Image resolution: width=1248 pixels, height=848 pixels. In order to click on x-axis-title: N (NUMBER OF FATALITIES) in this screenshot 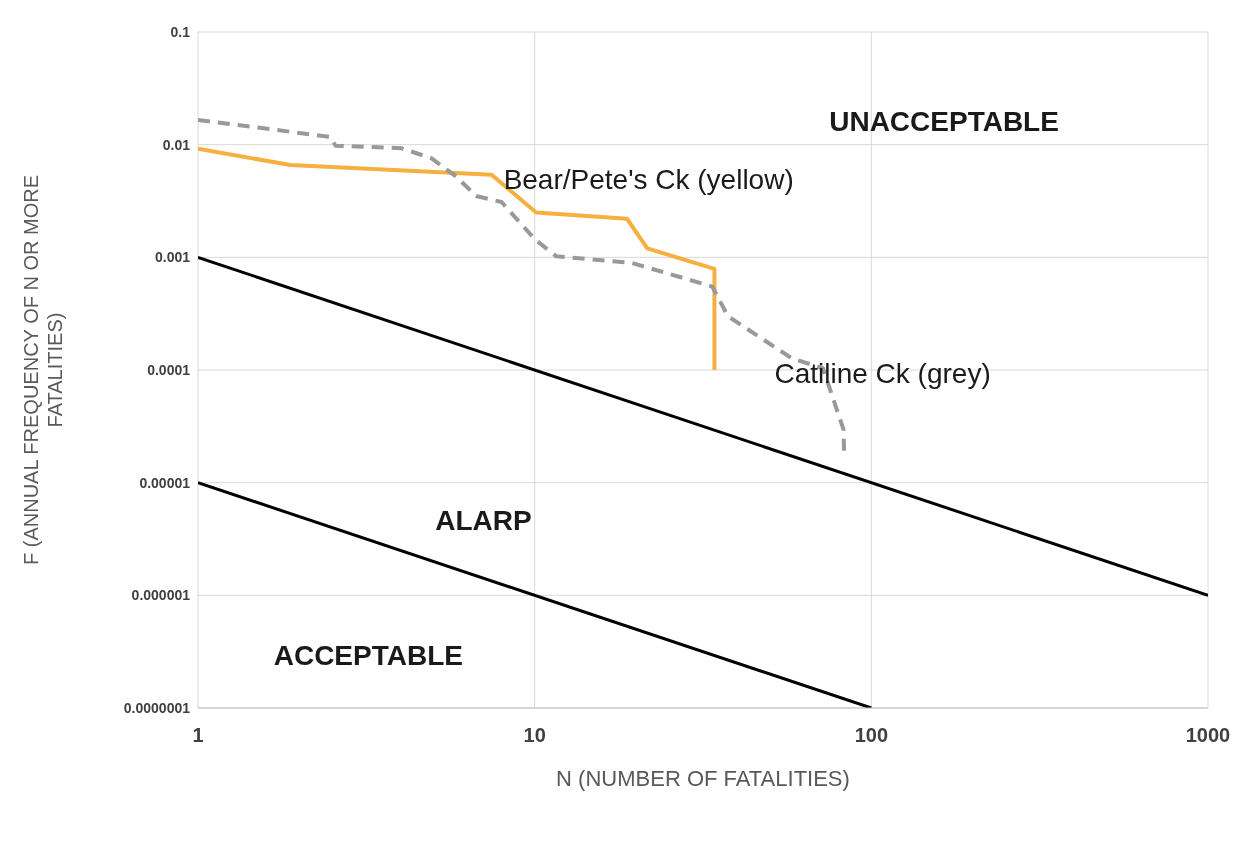, I will do `click(703, 778)`.